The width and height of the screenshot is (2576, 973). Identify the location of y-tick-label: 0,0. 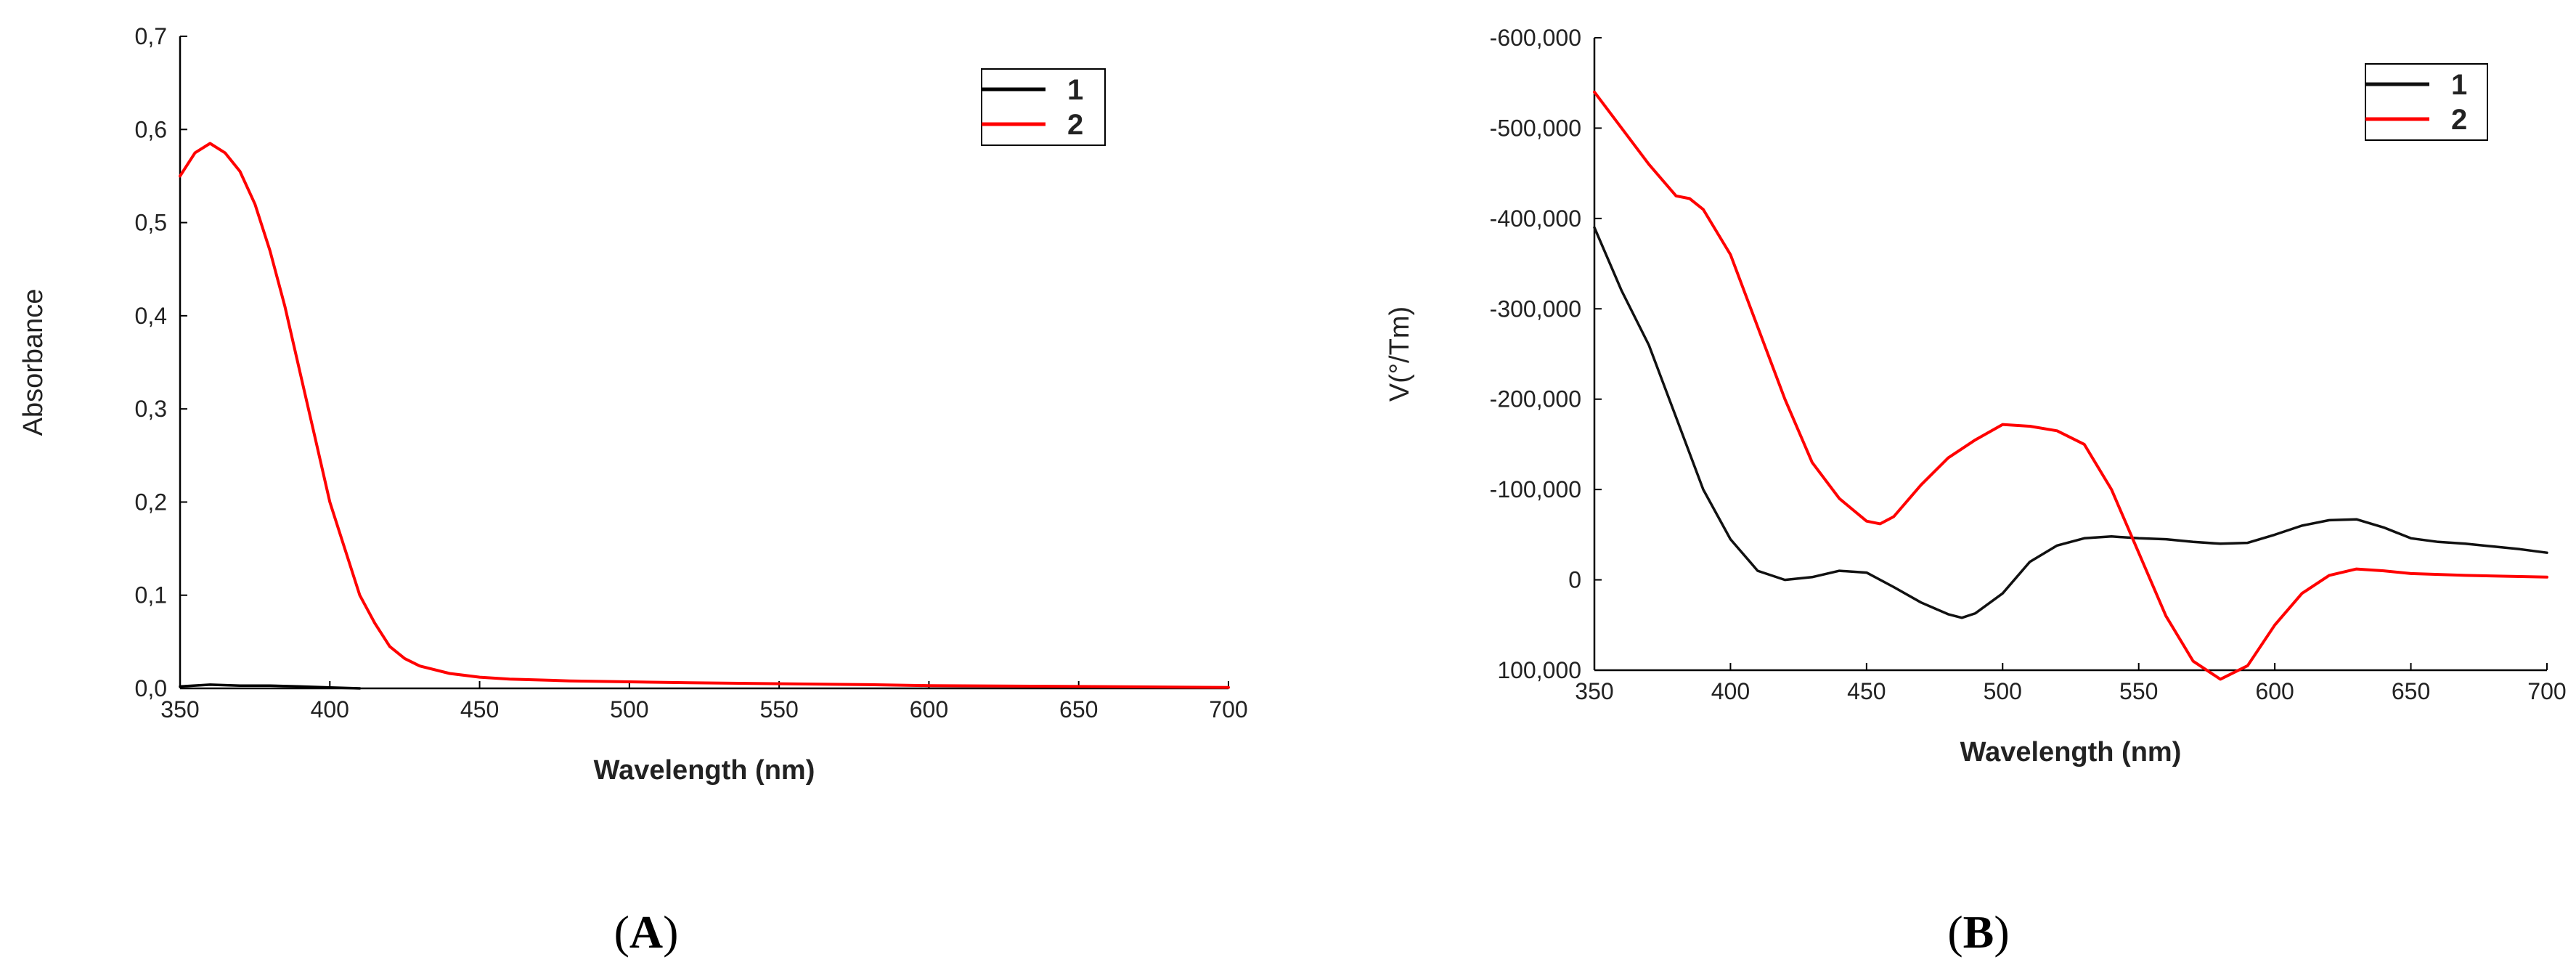
(151, 688).